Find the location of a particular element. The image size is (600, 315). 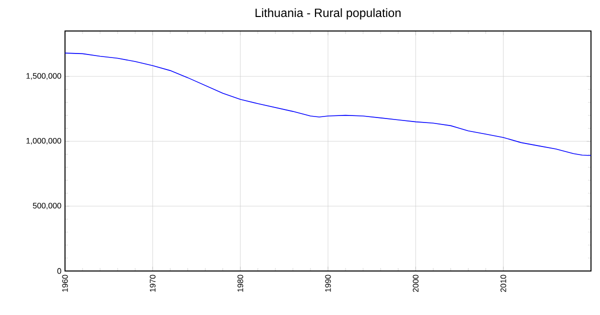

x-tick-label: 2010 is located at coordinates (503, 283).